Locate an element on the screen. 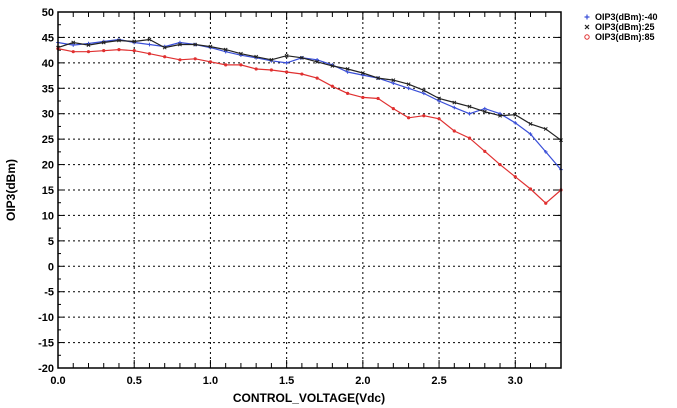 This screenshot has width=677, height=408. y-tick-label: -20 is located at coordinates (46, 369).